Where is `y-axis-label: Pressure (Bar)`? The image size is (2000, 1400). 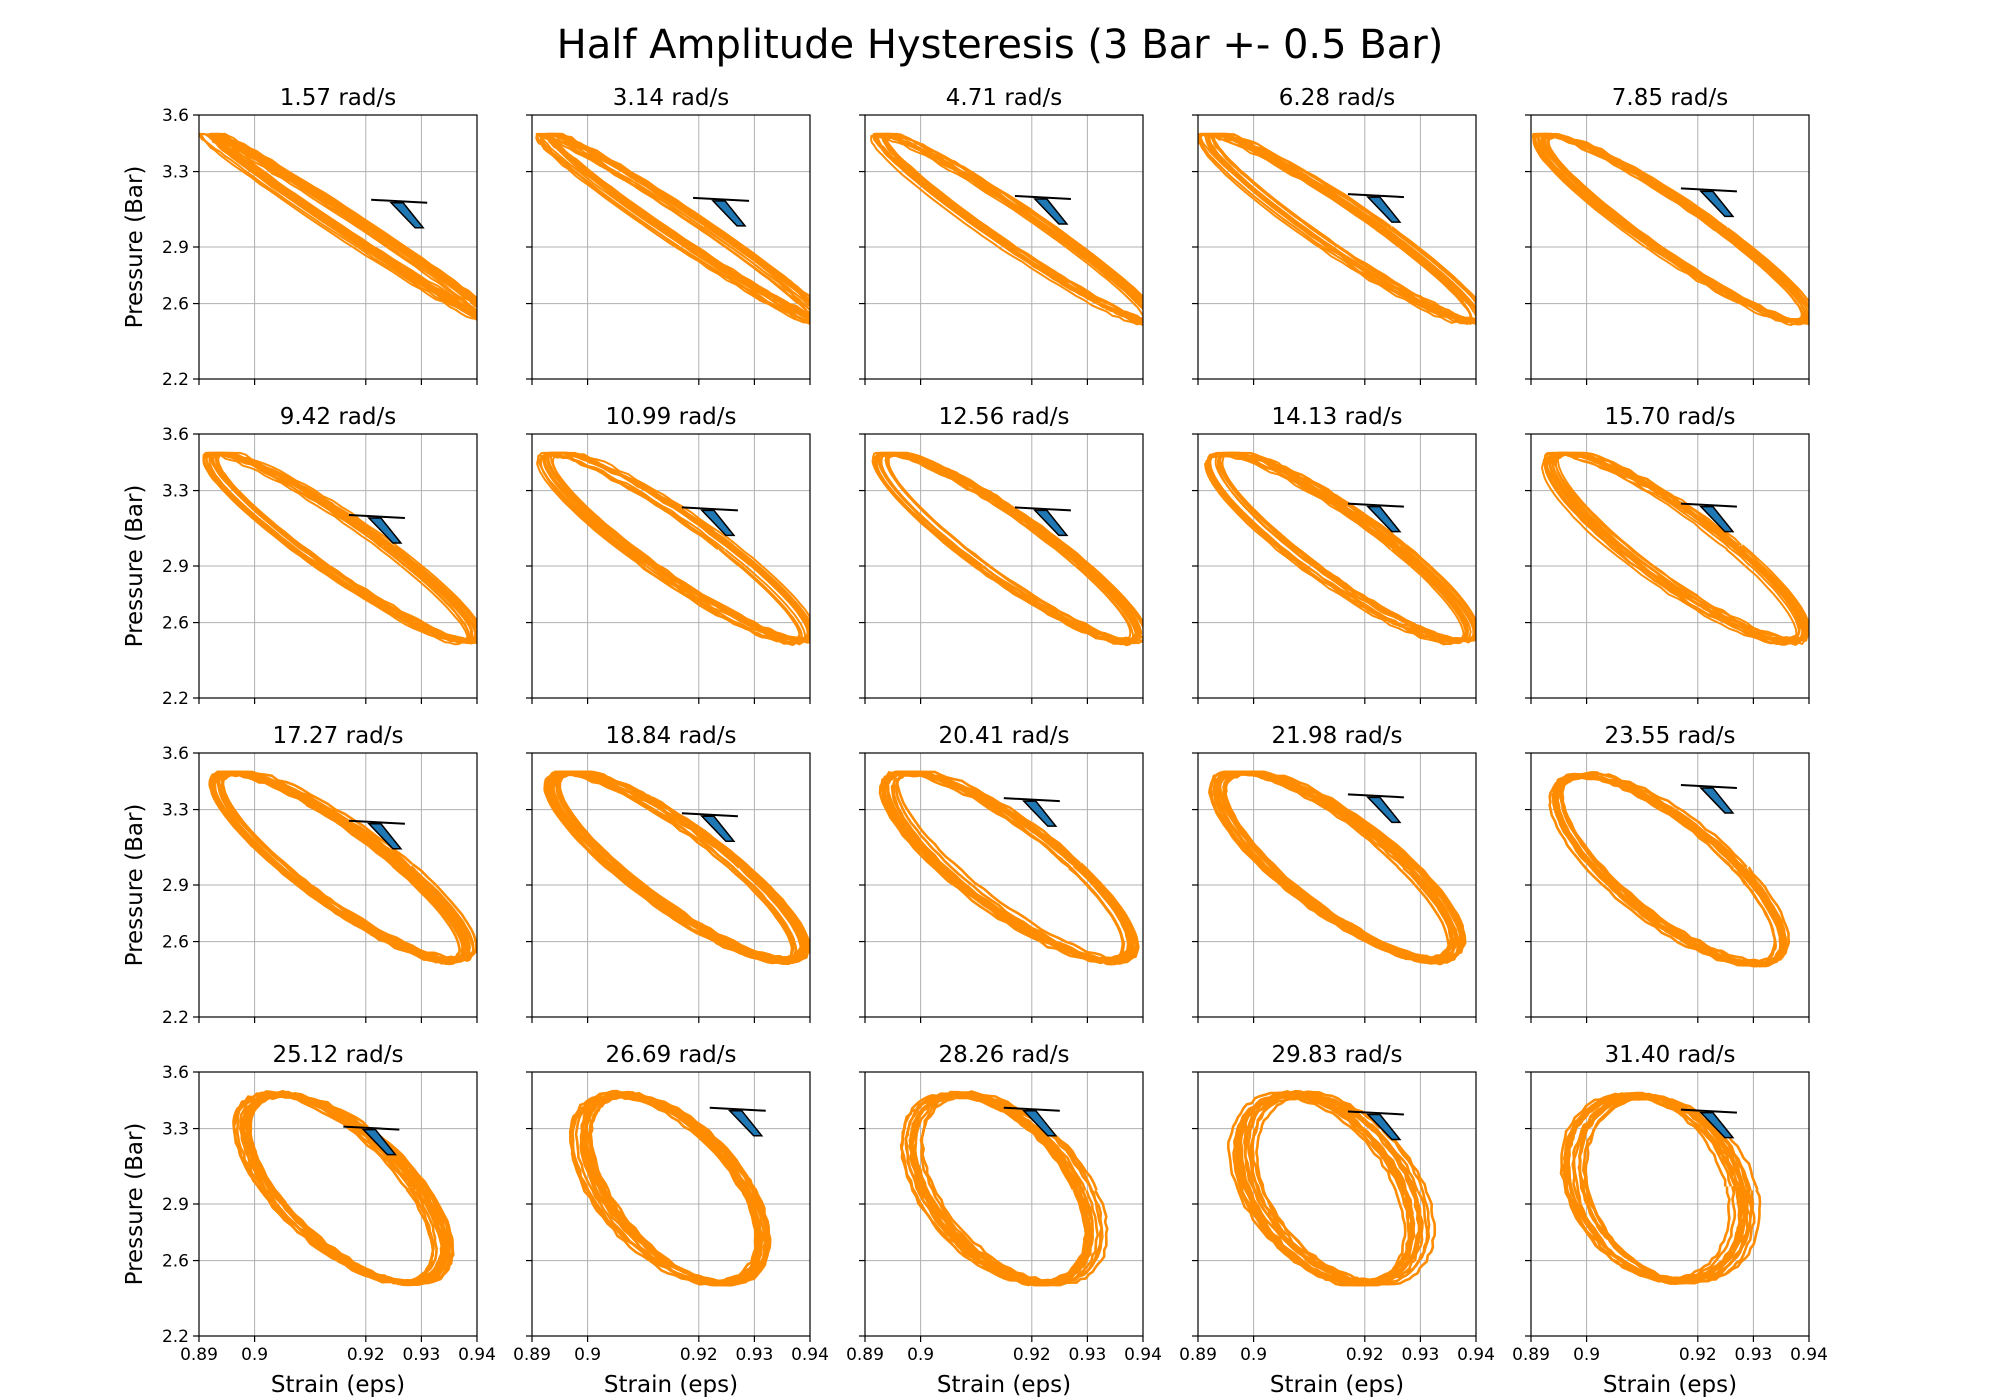 y-axis-label: Pressure (Bar) is located at coordinates (135, 1204).